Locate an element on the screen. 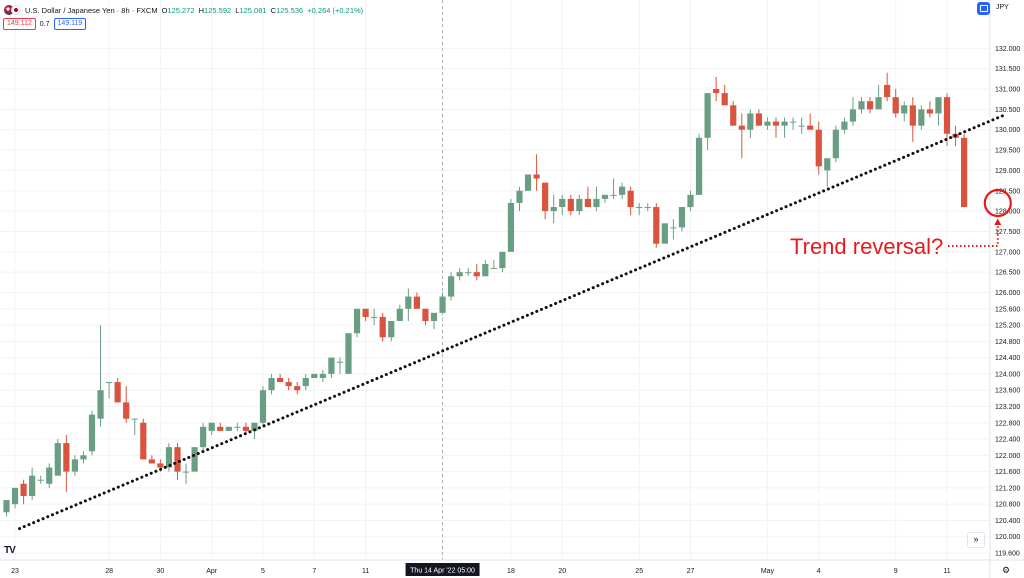 The image size is (1024, 578). price-tick-label: 124.400 is located at coordinates (1007, 358).